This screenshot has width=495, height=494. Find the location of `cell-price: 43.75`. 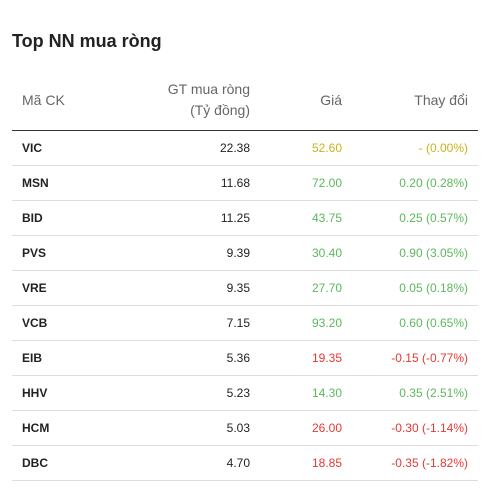

cell-price: 43.75 is located at coordinates (306, 218).